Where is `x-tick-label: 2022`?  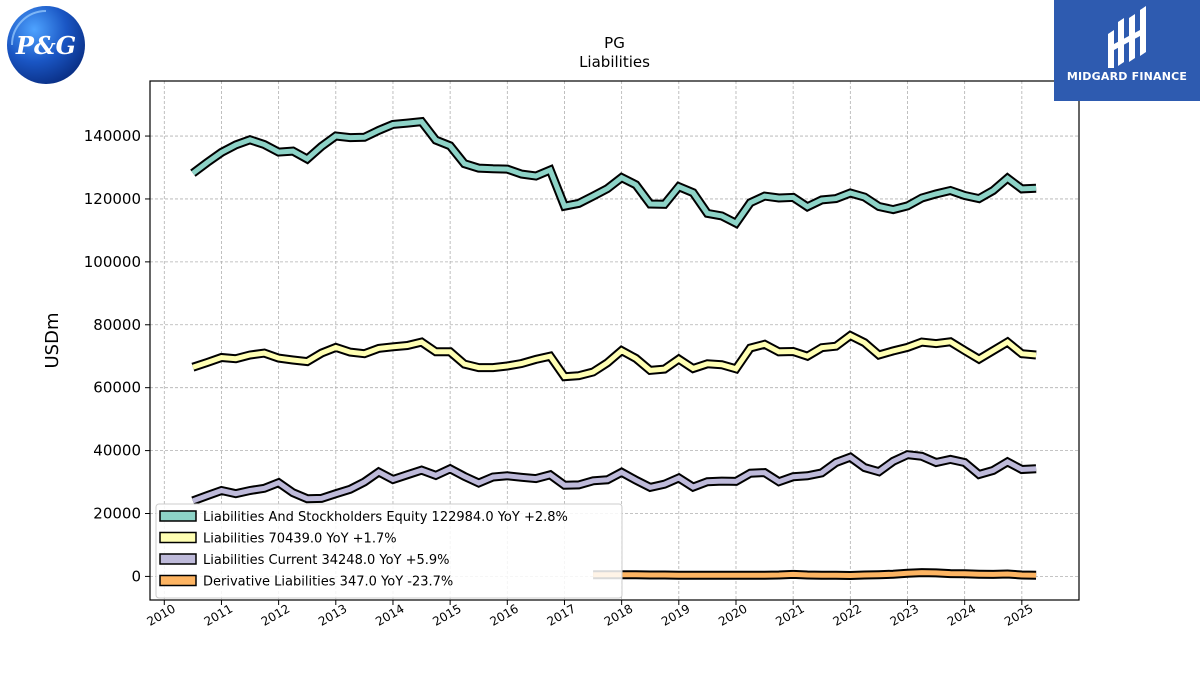 x-tick-label: 2022 is located at coordinates (846, 614).